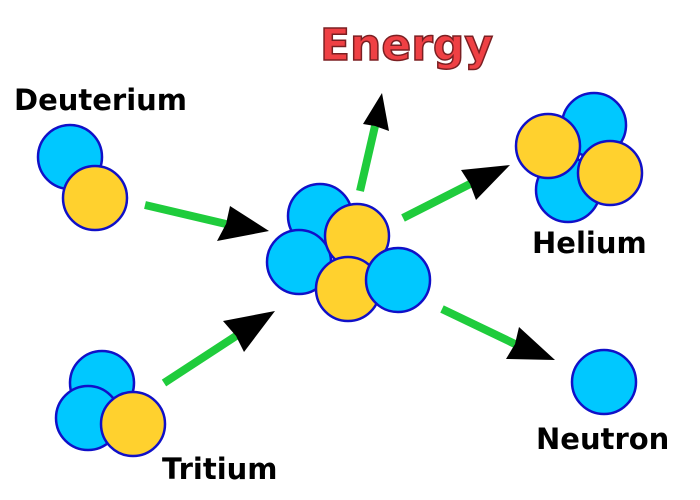 This screenshot has height=500, width=700. I want to click on fused-neutron-right, so click(398, 280).